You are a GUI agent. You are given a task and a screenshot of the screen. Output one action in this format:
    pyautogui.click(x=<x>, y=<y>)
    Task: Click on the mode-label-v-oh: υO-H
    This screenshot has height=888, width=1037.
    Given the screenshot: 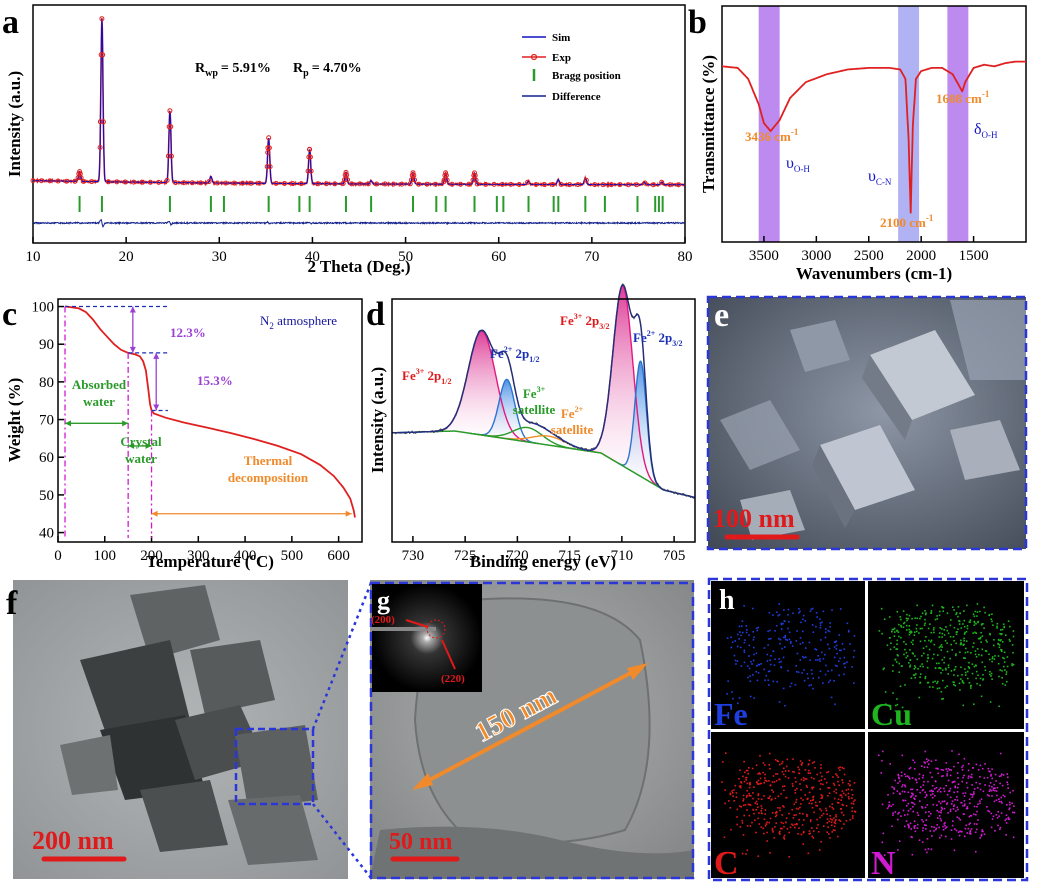 What is the action you would take?
    pyautogui.click(x=798, y=164)
    